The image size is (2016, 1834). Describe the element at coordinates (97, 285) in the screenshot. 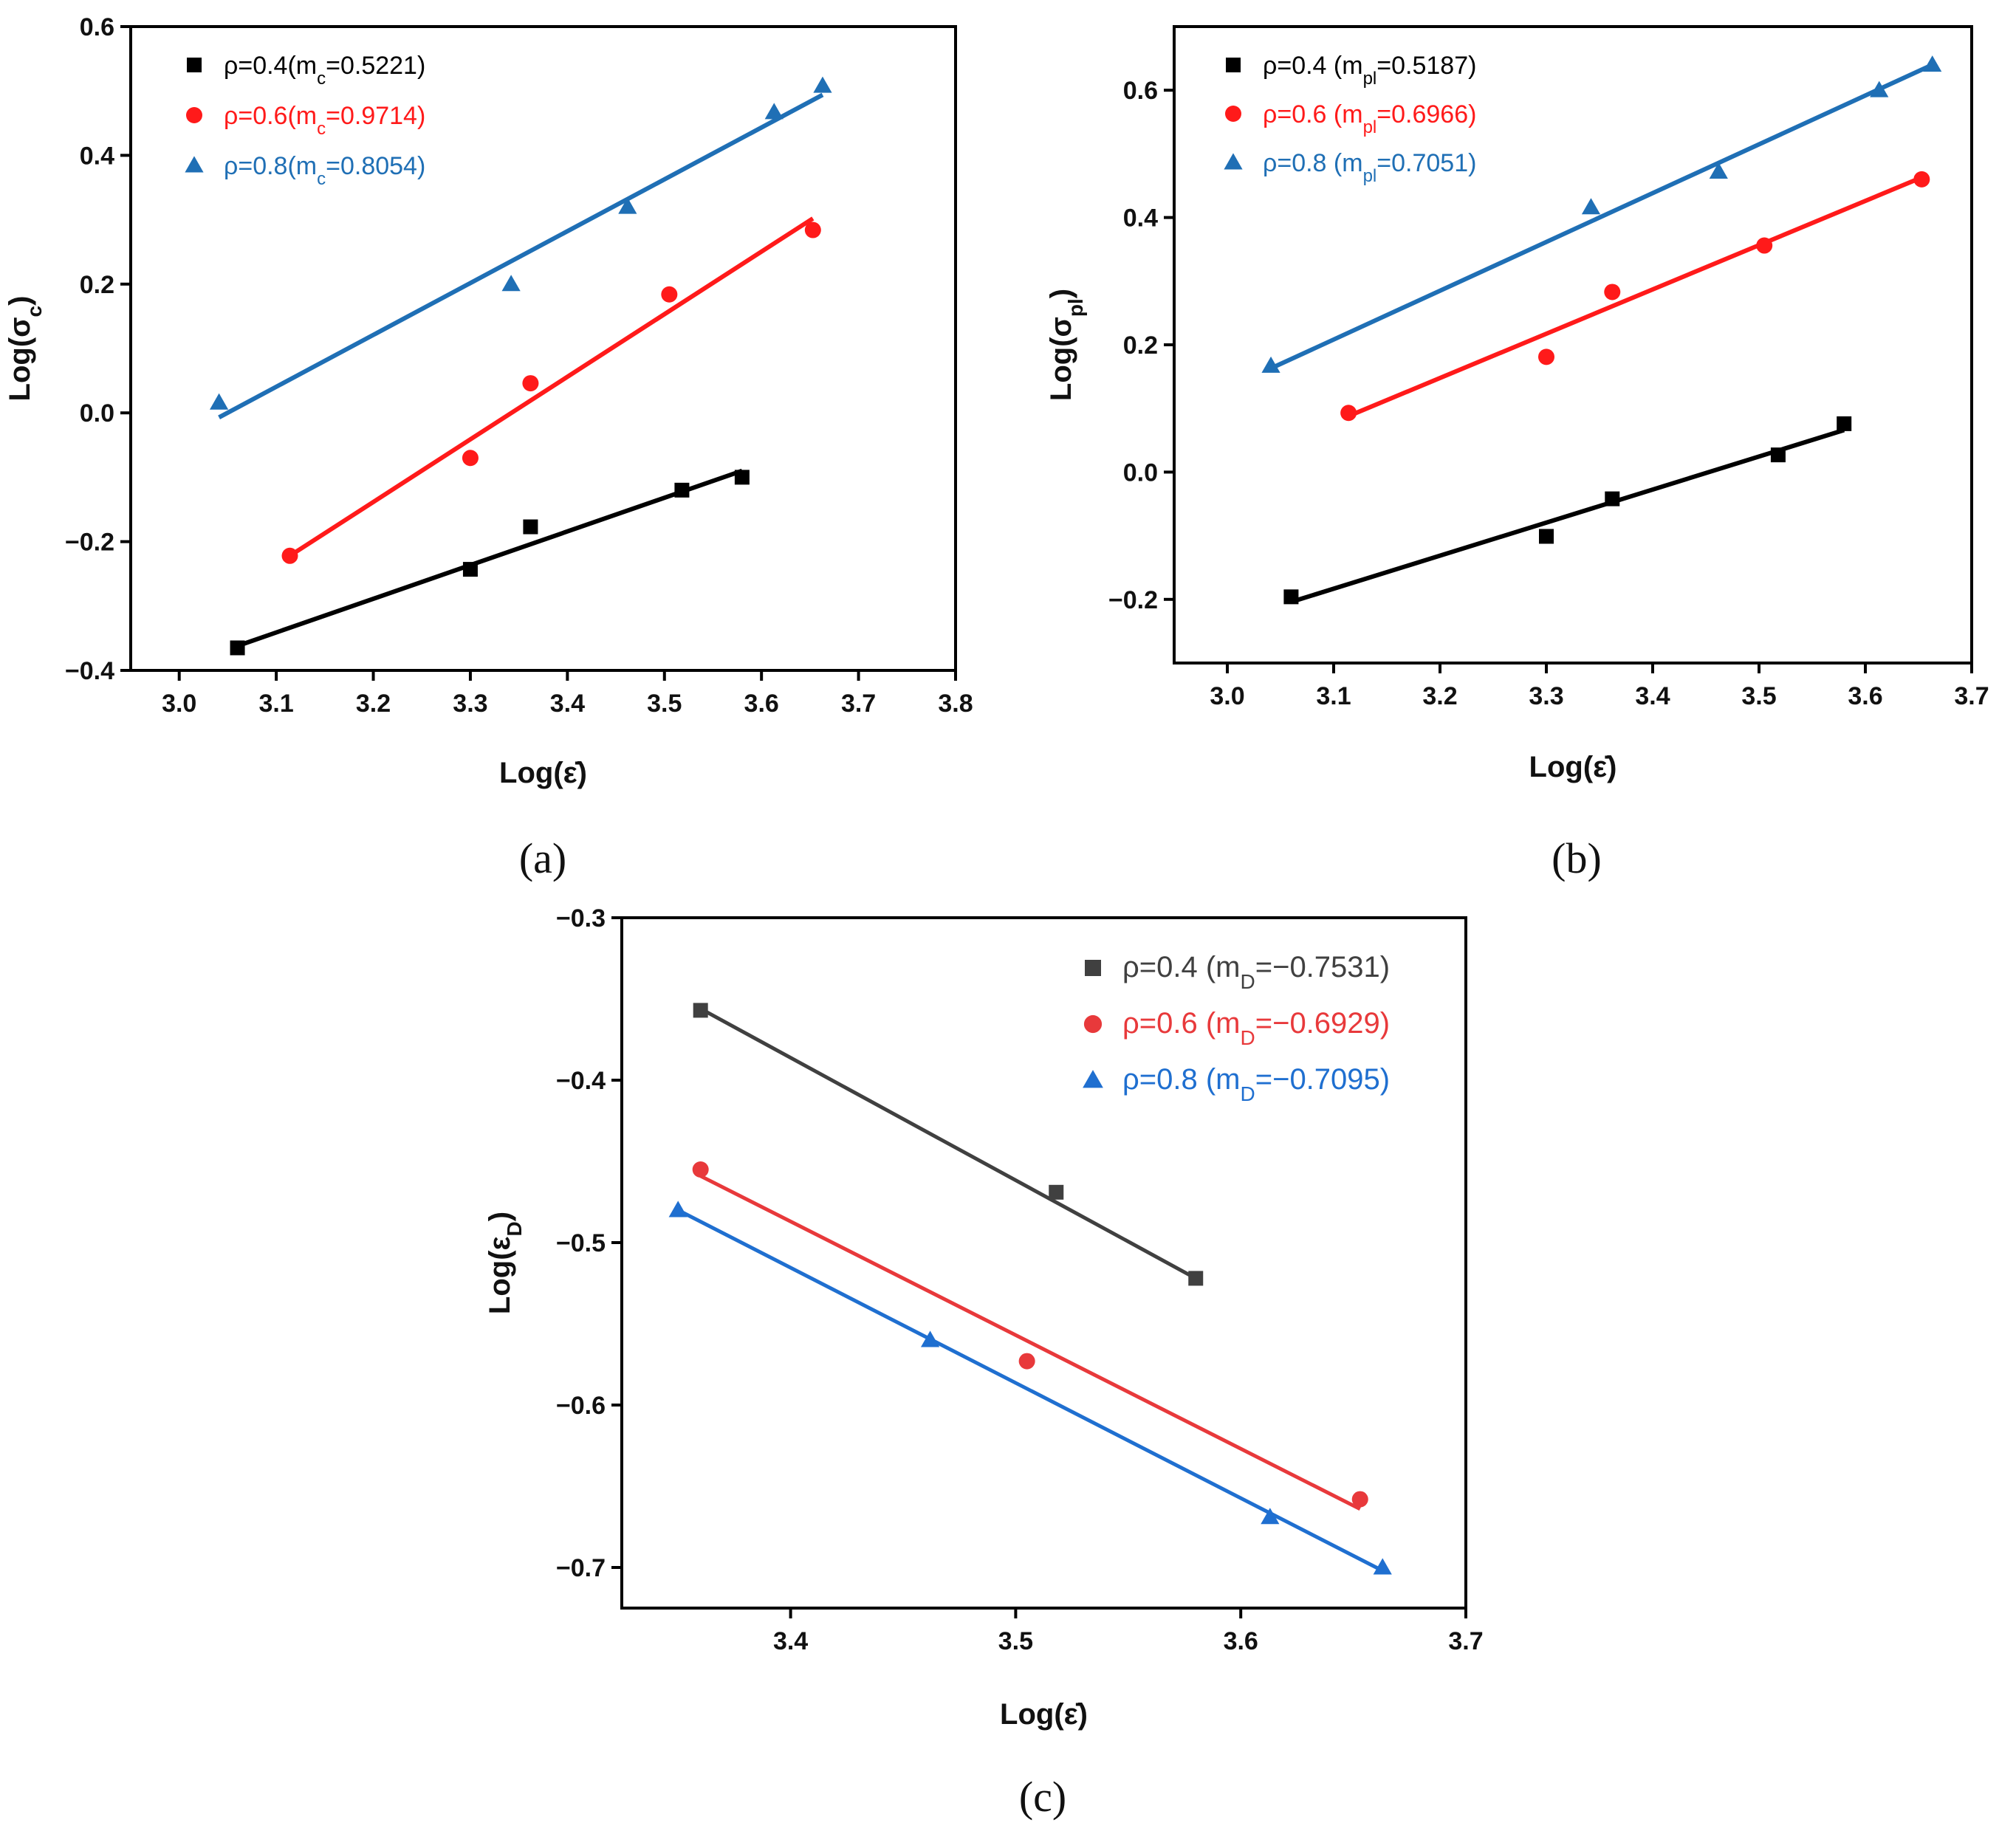

I see `y-tick-label: 0.2` at that location.